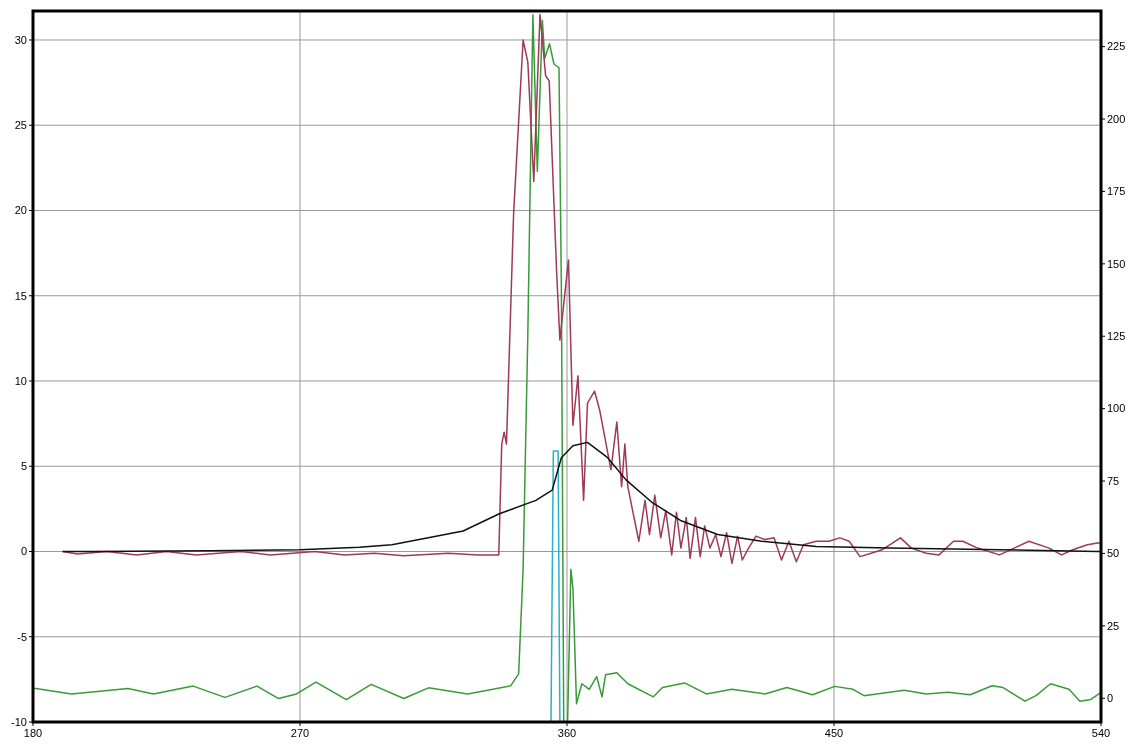 Image resolution: width=1134 pixels, height=745 pixels. What do you see at coordinates (581, 497) in the screenshot?
I see `line-series` at bounding box center [581, 497].